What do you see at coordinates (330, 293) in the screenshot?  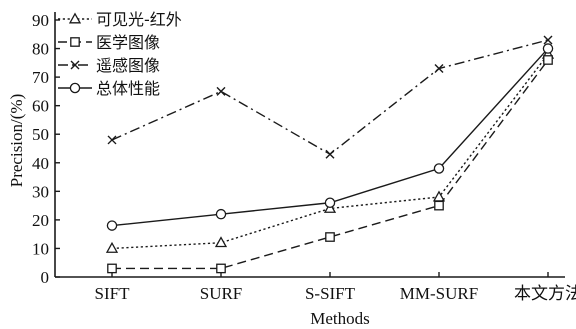 I see `x-tick-label: S-SIFT` at bounding box center [330, 293].